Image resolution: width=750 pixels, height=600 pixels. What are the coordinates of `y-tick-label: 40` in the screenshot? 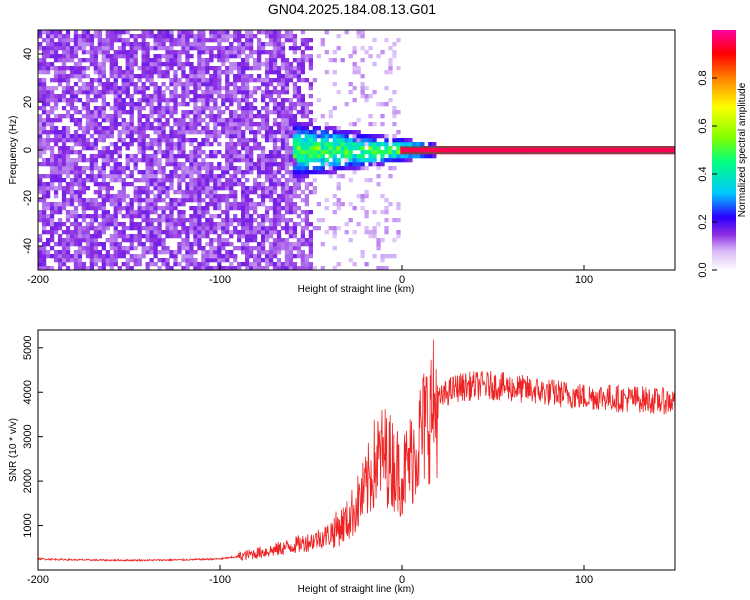 It's located at (28, 54).